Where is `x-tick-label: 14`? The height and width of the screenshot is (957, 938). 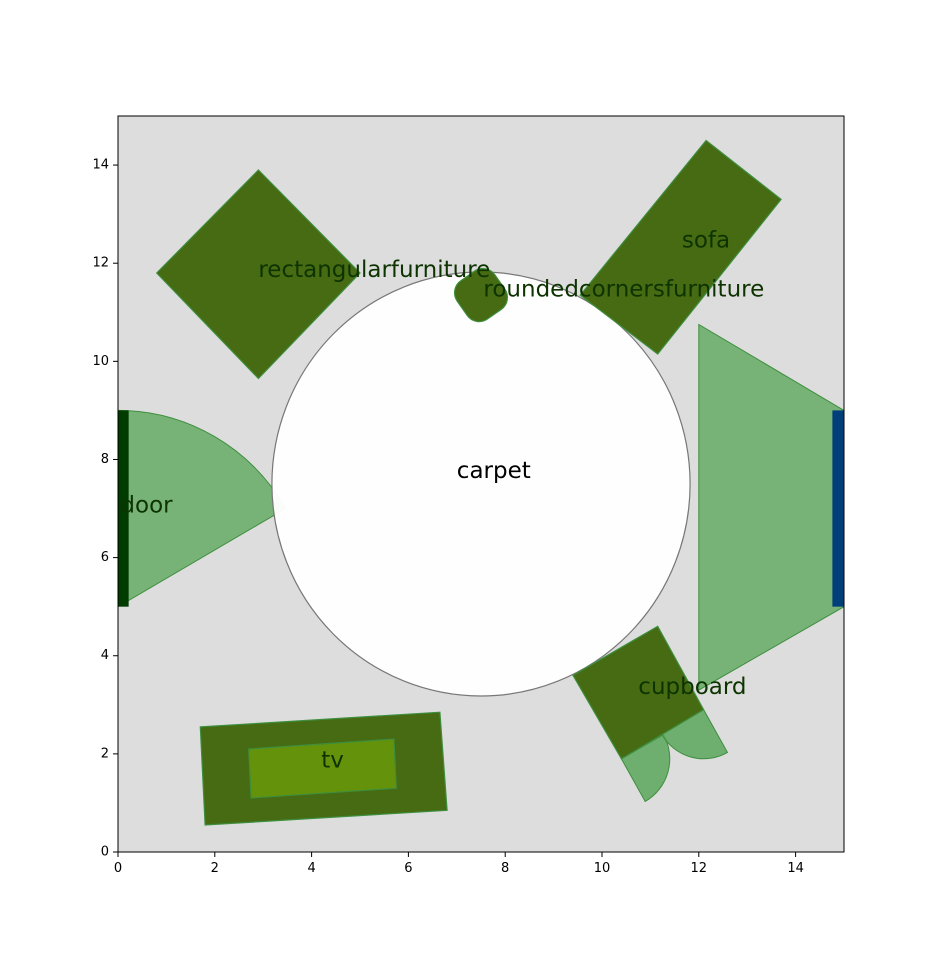
x-tick-label: 14 is located at coordinates (795, 868).